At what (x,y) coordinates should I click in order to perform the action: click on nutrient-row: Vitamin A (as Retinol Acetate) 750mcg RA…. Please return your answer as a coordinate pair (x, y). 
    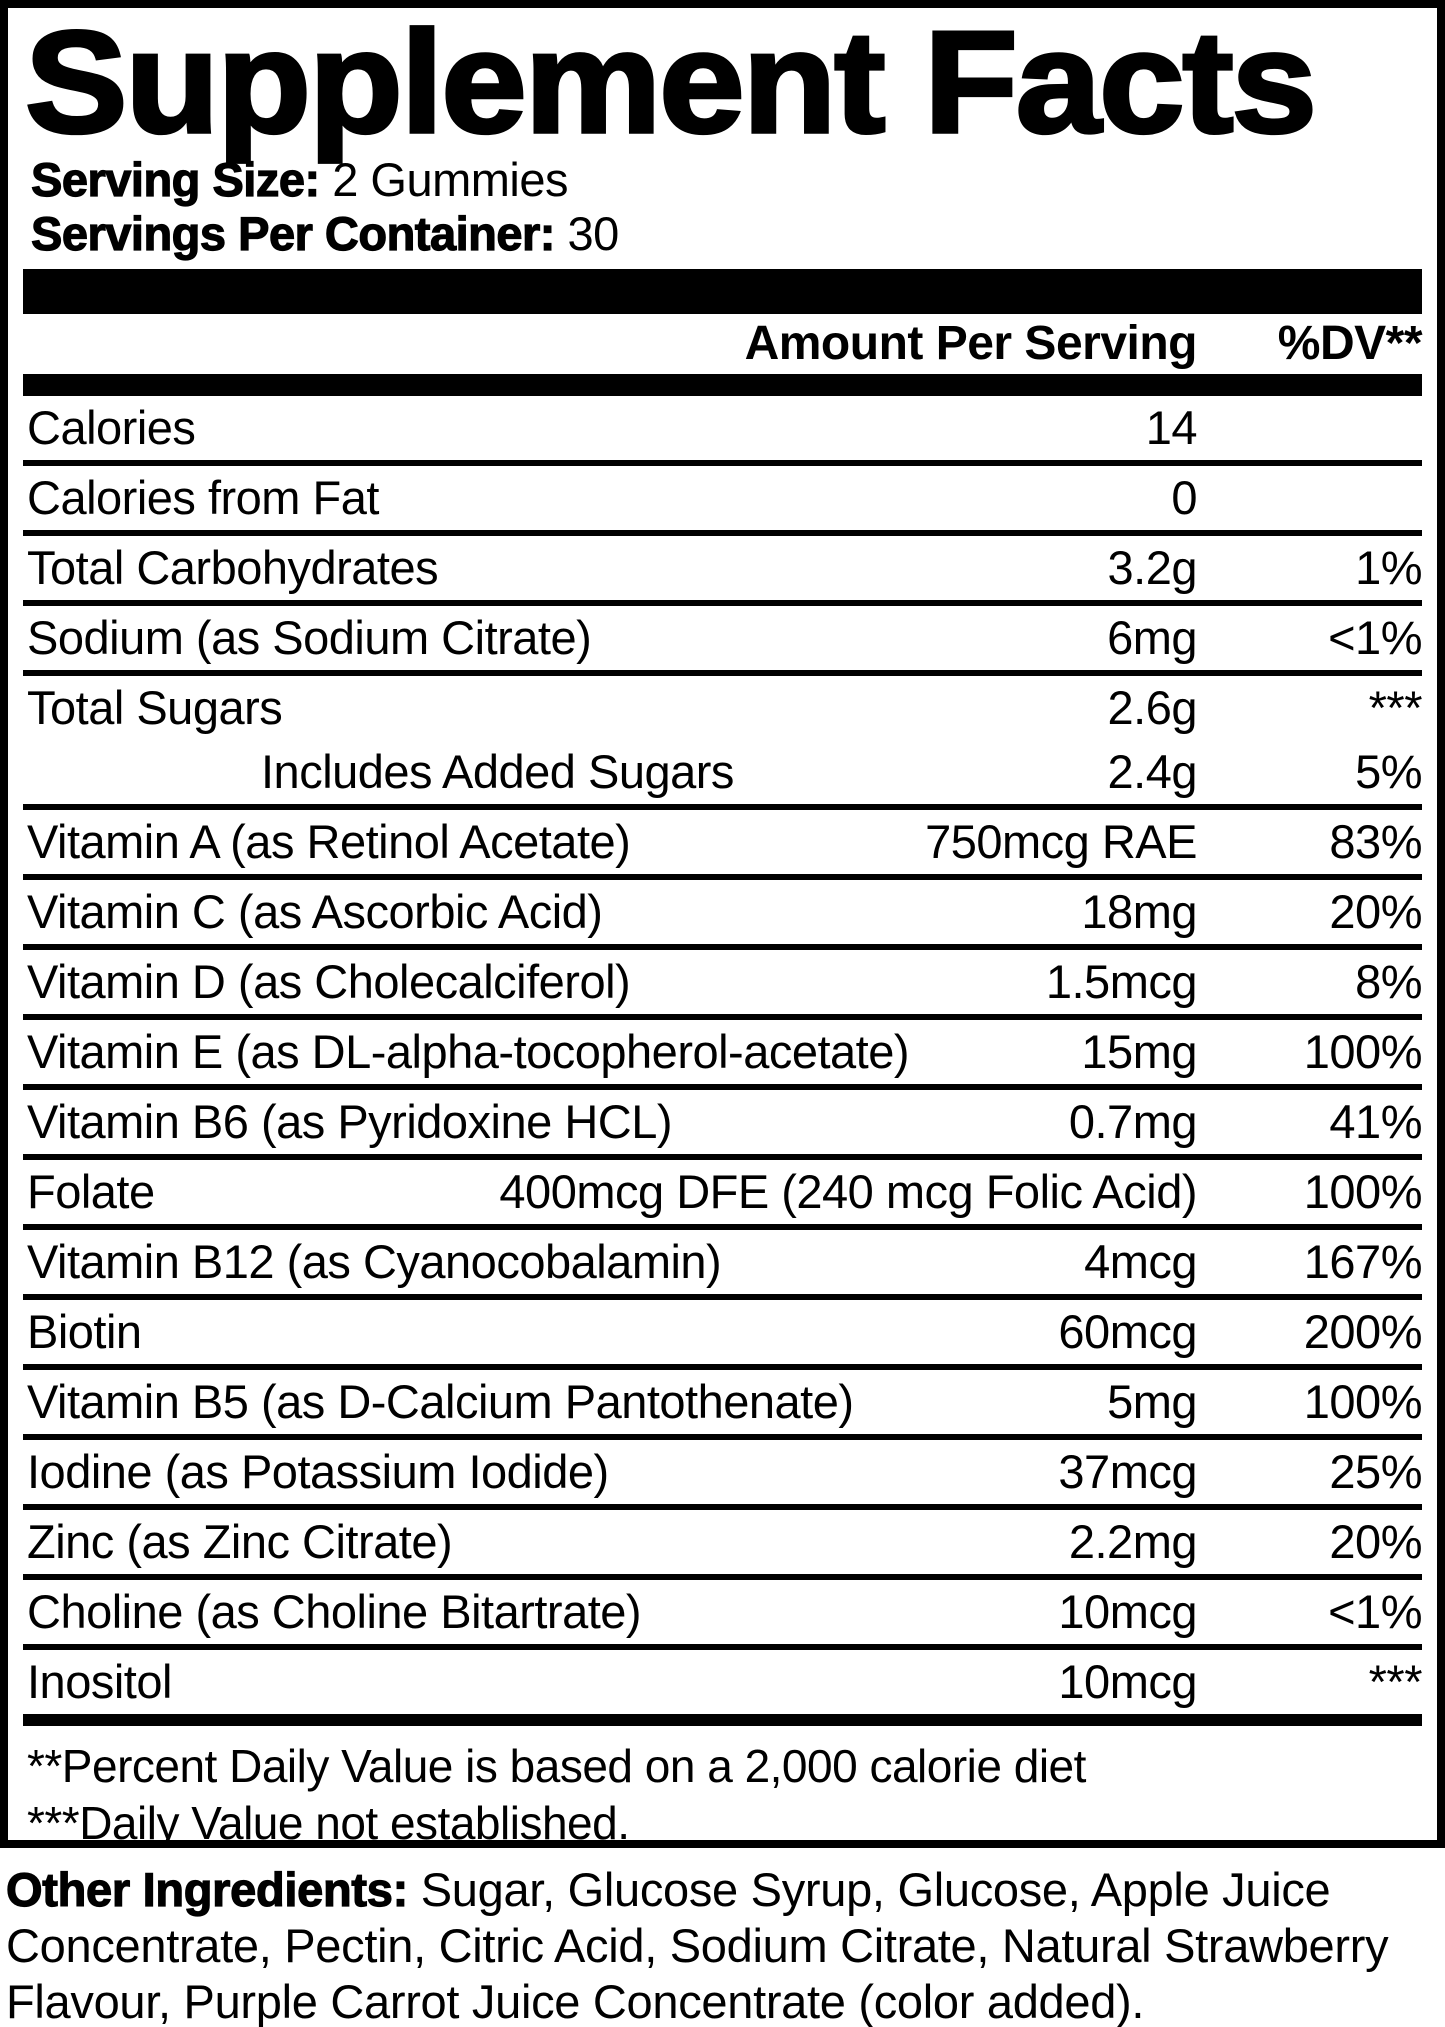
    Looking at the image, I should click on (723, 845).